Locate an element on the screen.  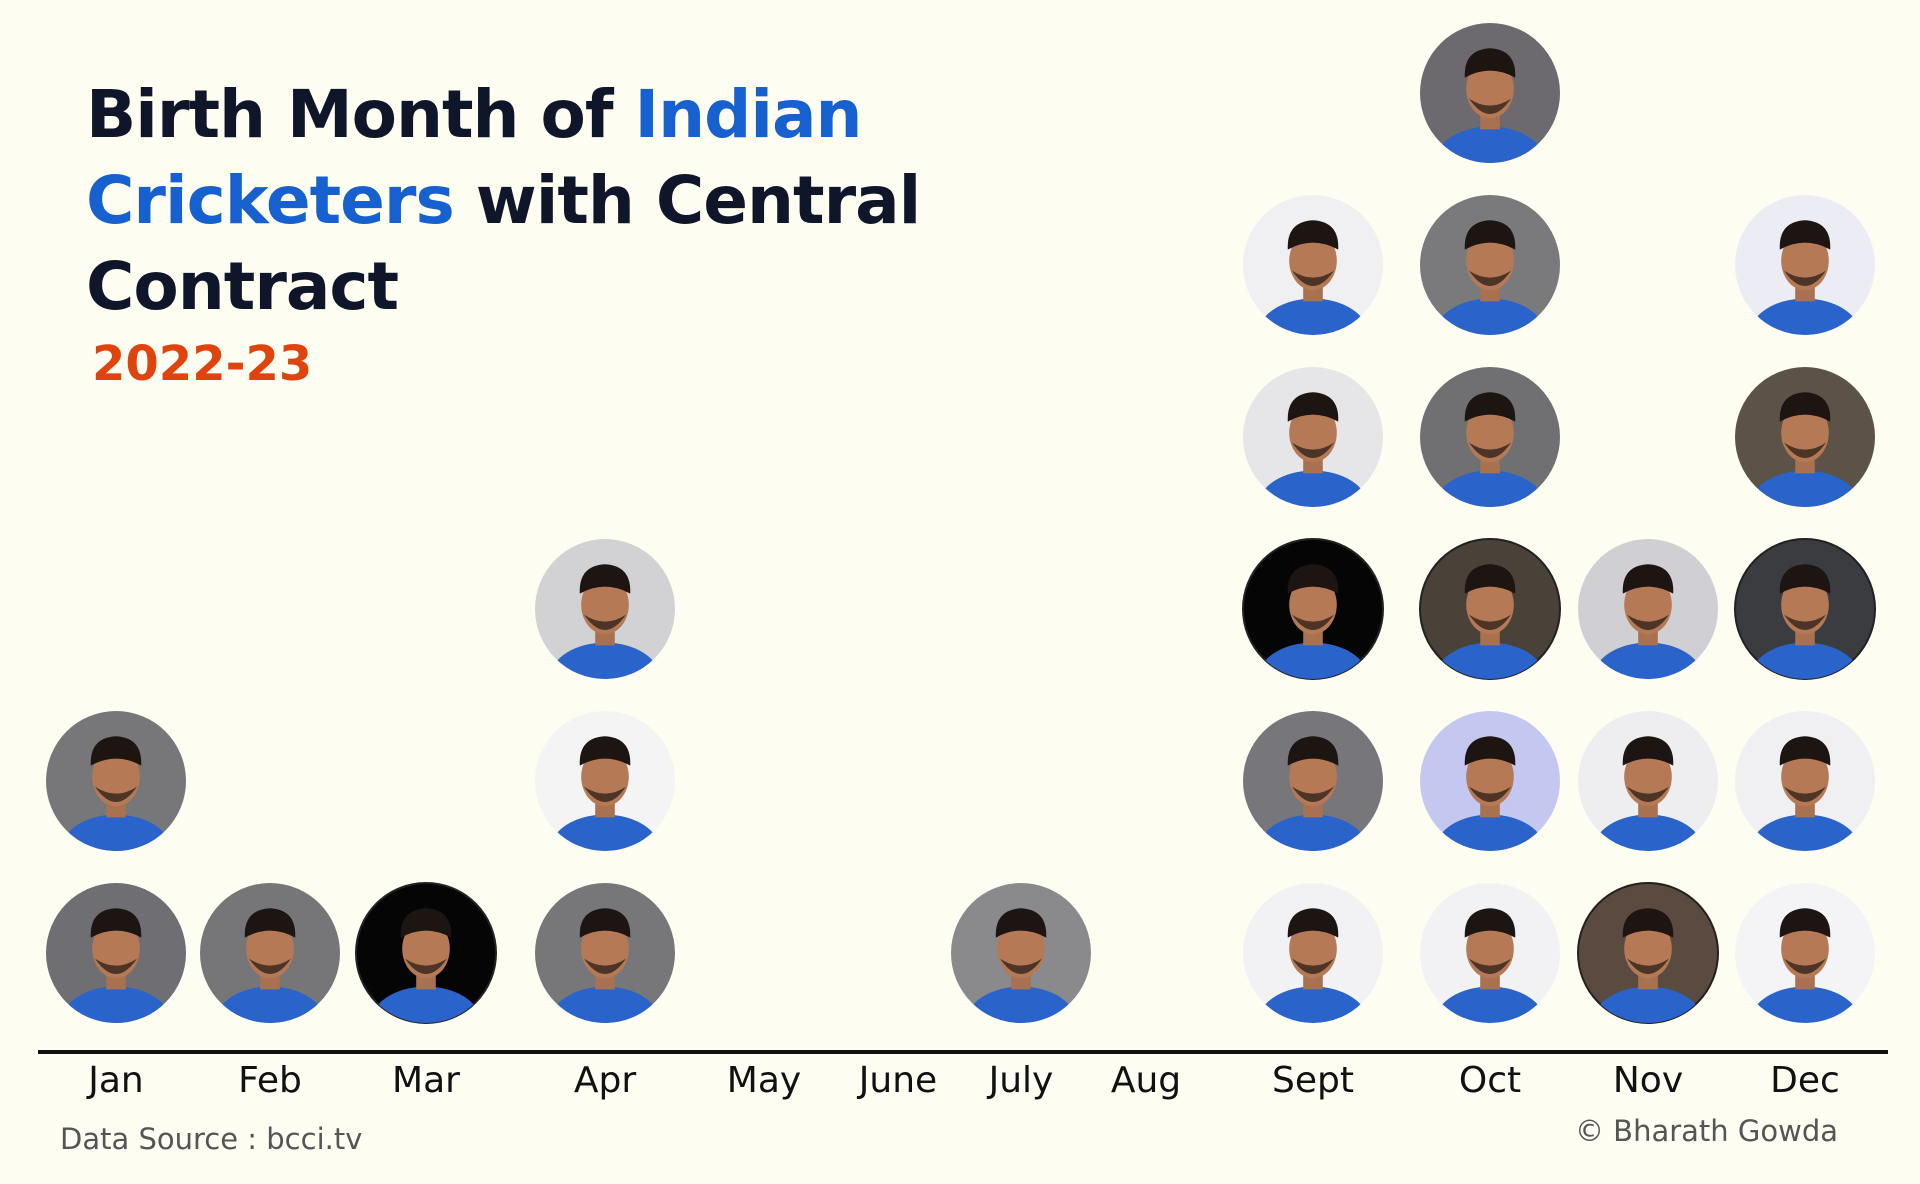
x-tick-label: Jan is located at coordinates (115, 1080).